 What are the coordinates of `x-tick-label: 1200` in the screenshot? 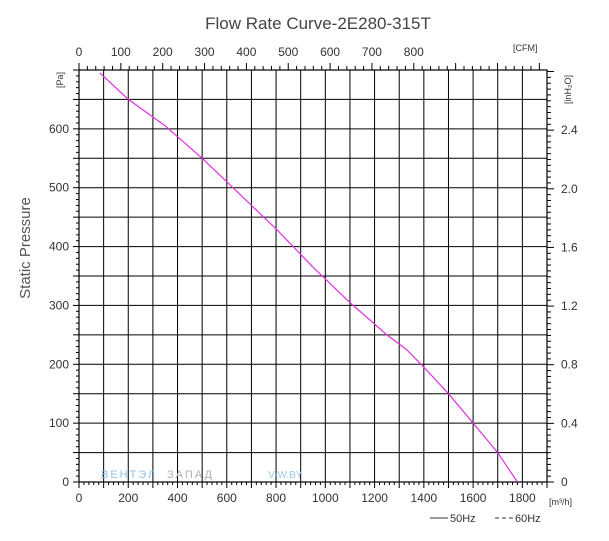 It's located at (374, 498).